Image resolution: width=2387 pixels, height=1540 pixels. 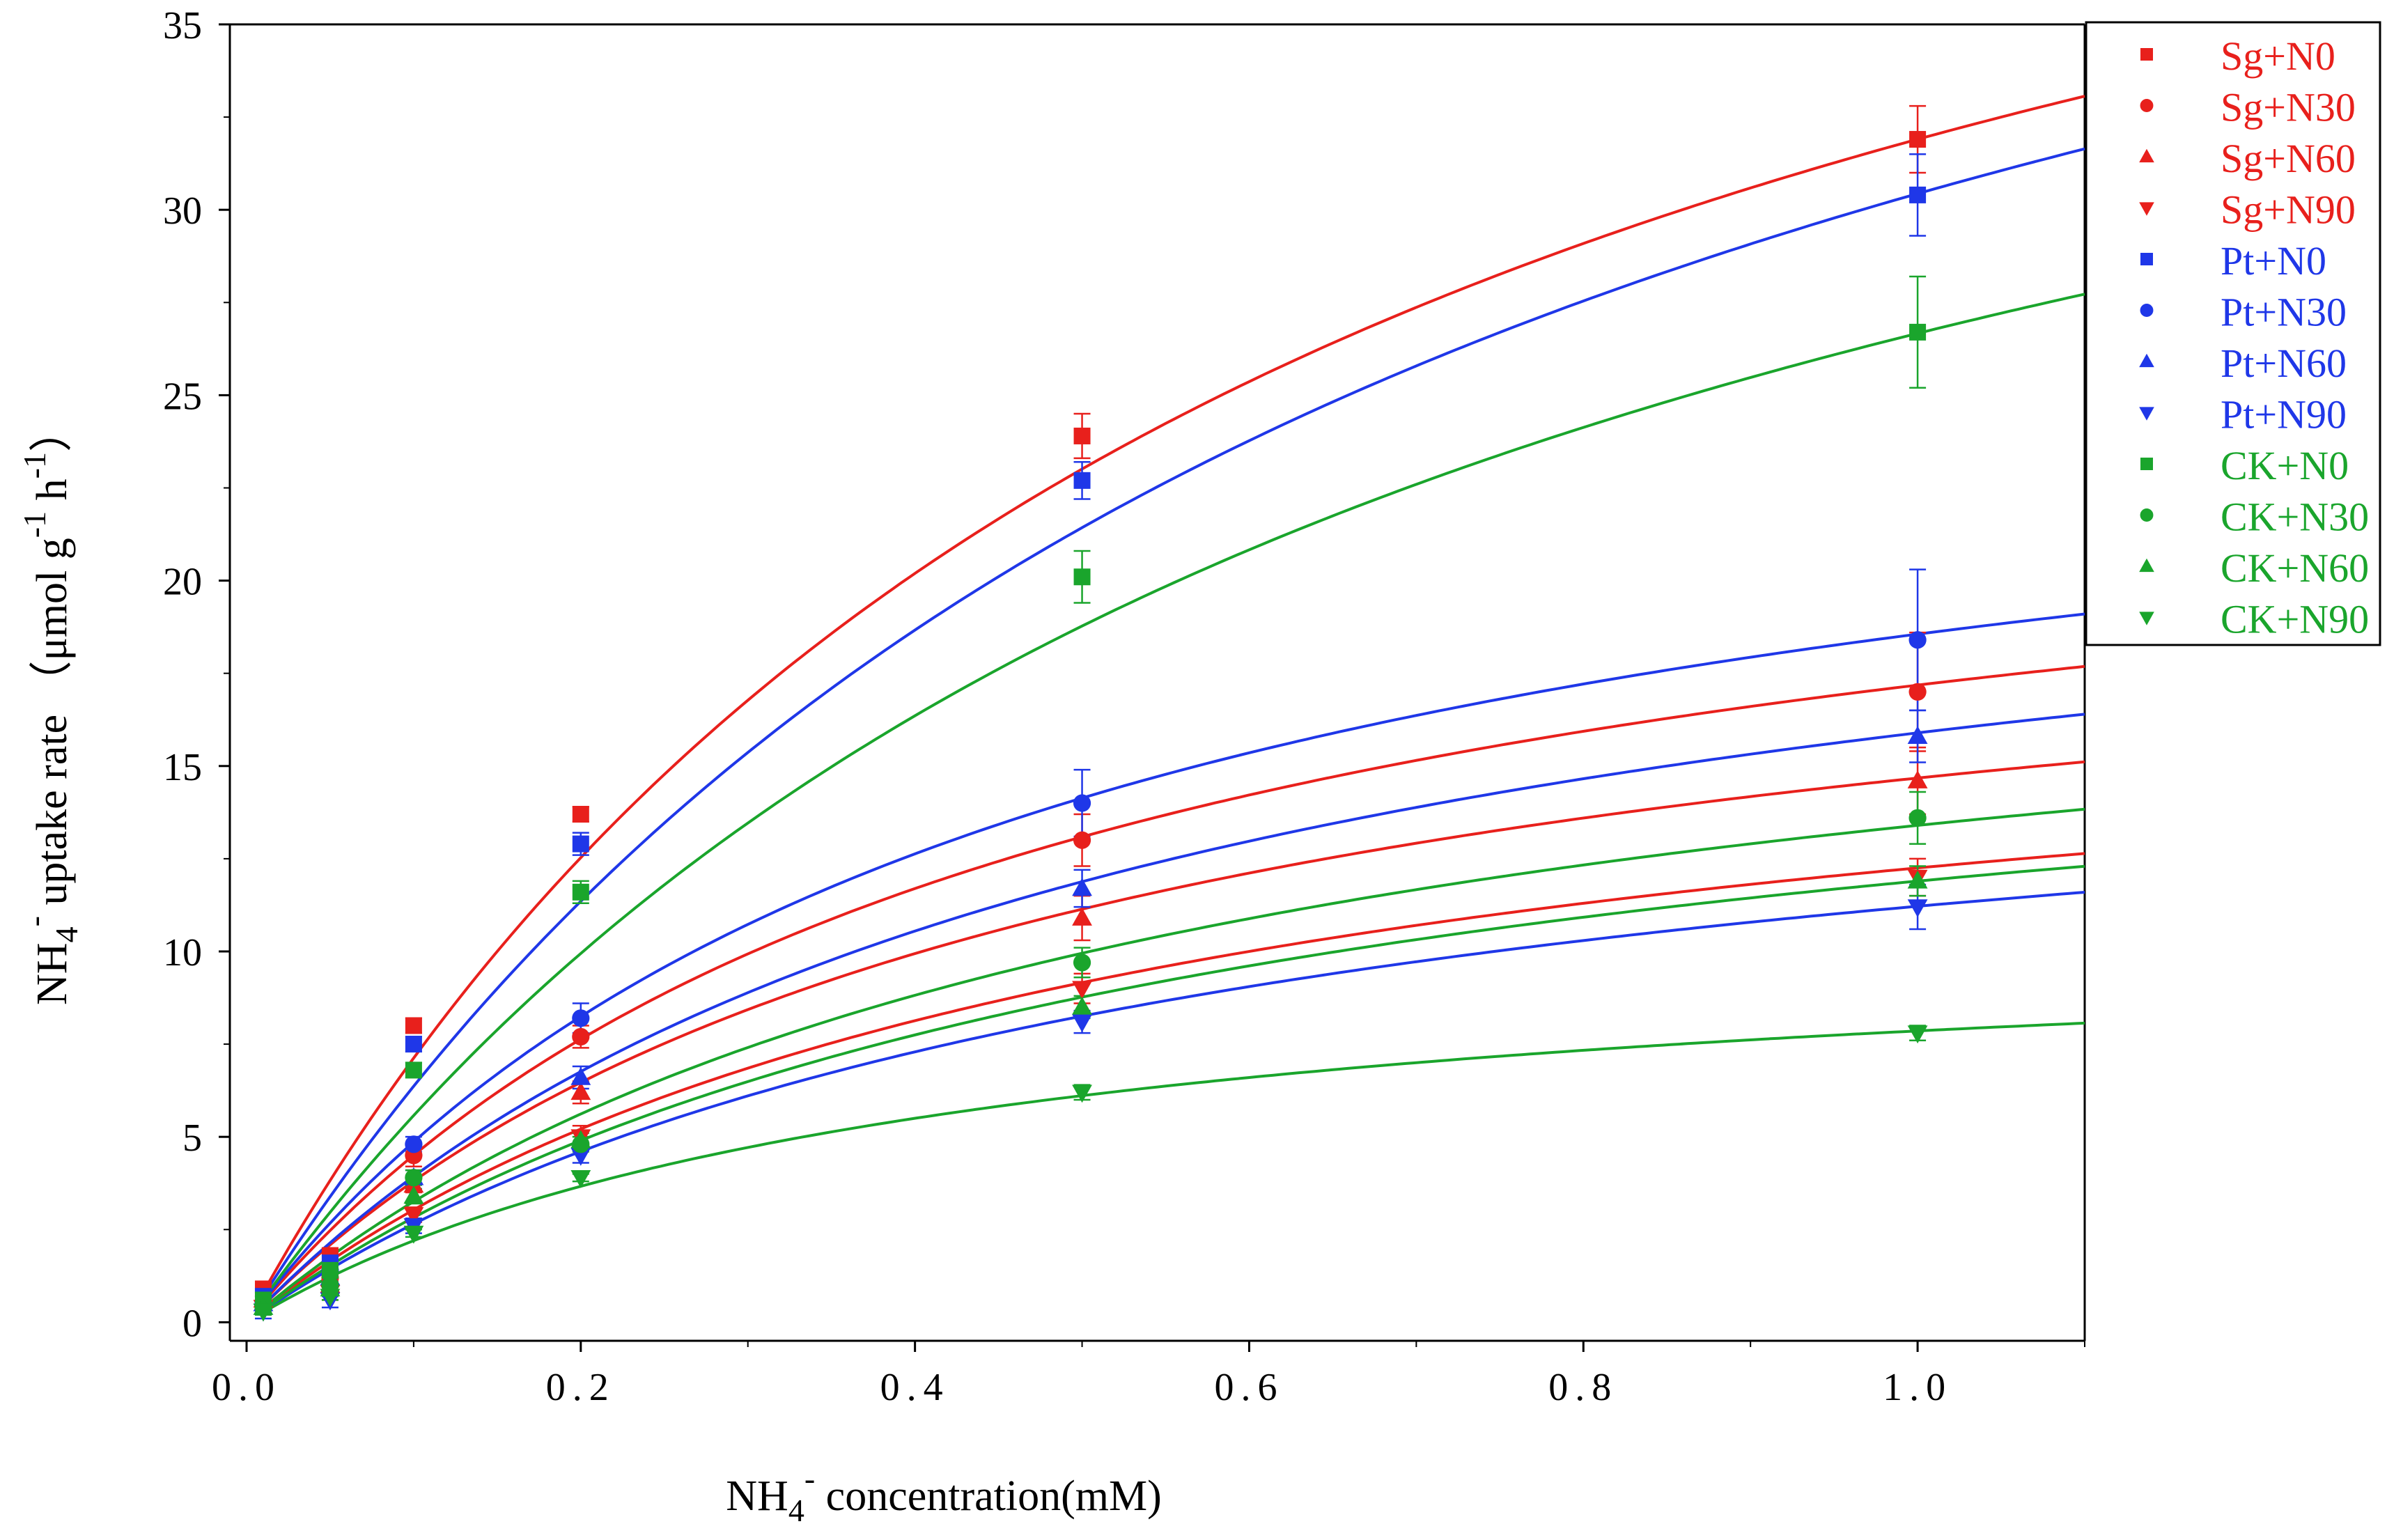 I want to click on legend-marker-pt-n30, so click(x=2147, y=310).